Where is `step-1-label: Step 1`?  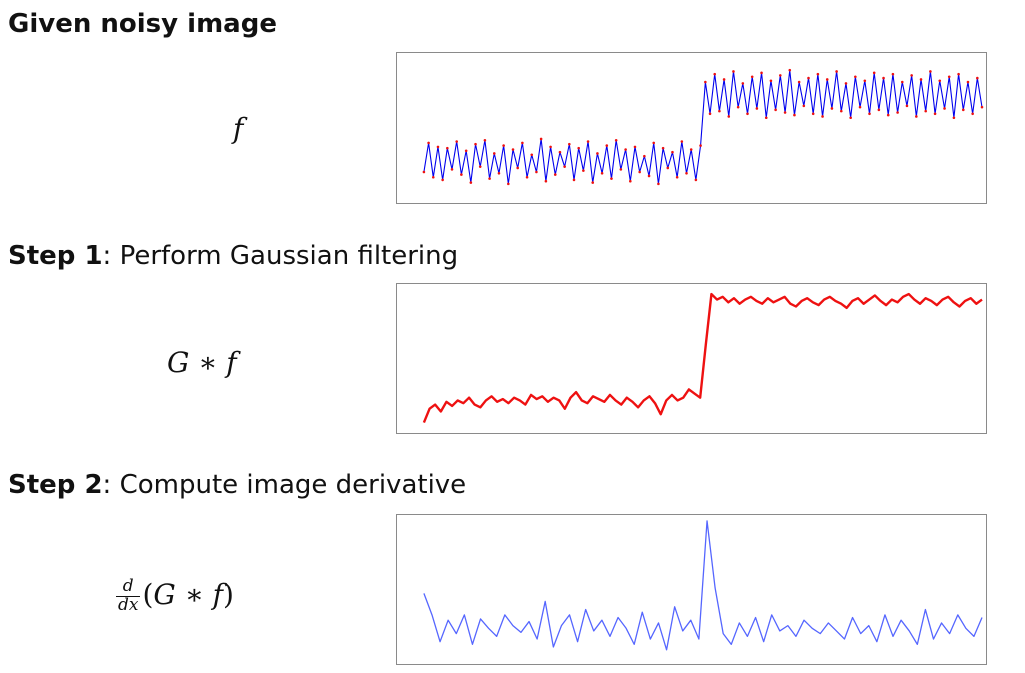 step-1-label: Step 1 is located at coordinates (55, 256).